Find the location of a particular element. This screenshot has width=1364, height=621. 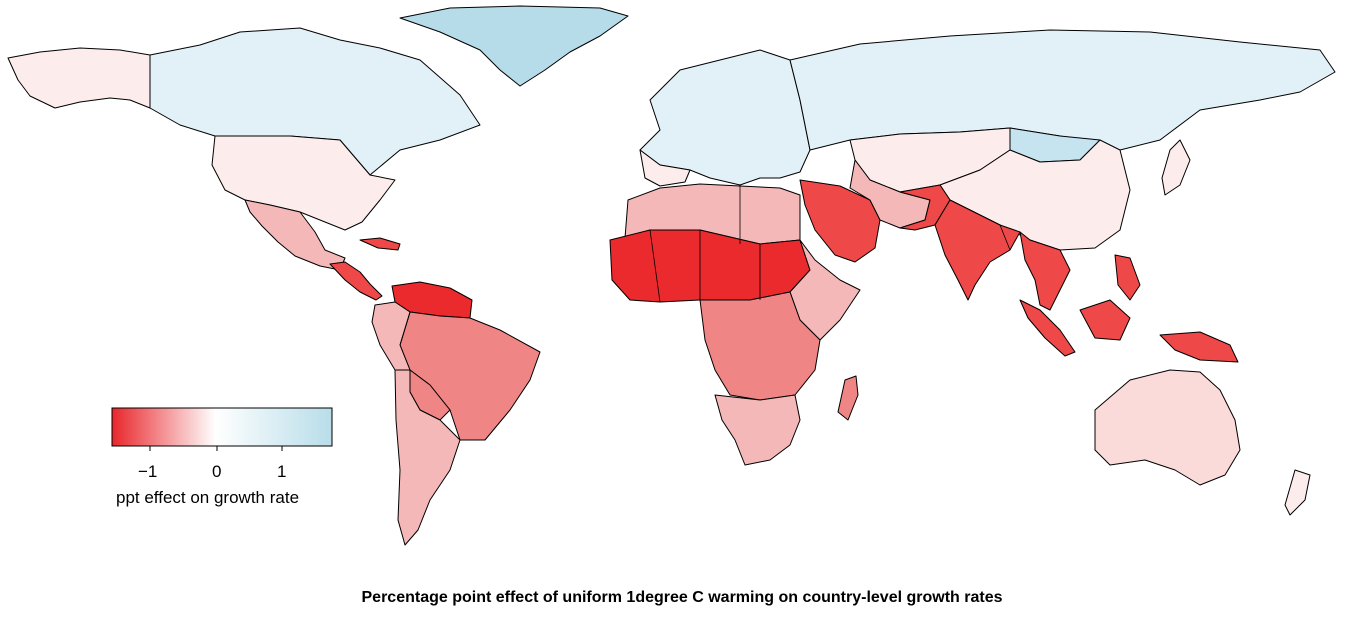

region-philippines is located at coordinates (1127, 277).